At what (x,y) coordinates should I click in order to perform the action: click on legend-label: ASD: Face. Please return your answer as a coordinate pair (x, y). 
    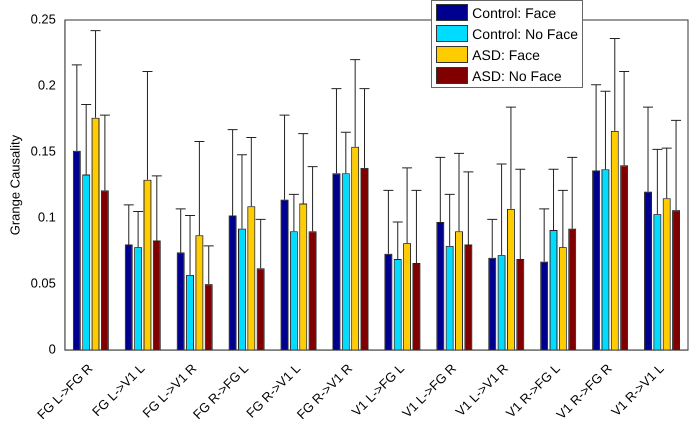
    Looking at the image, I should click on (506, 54).